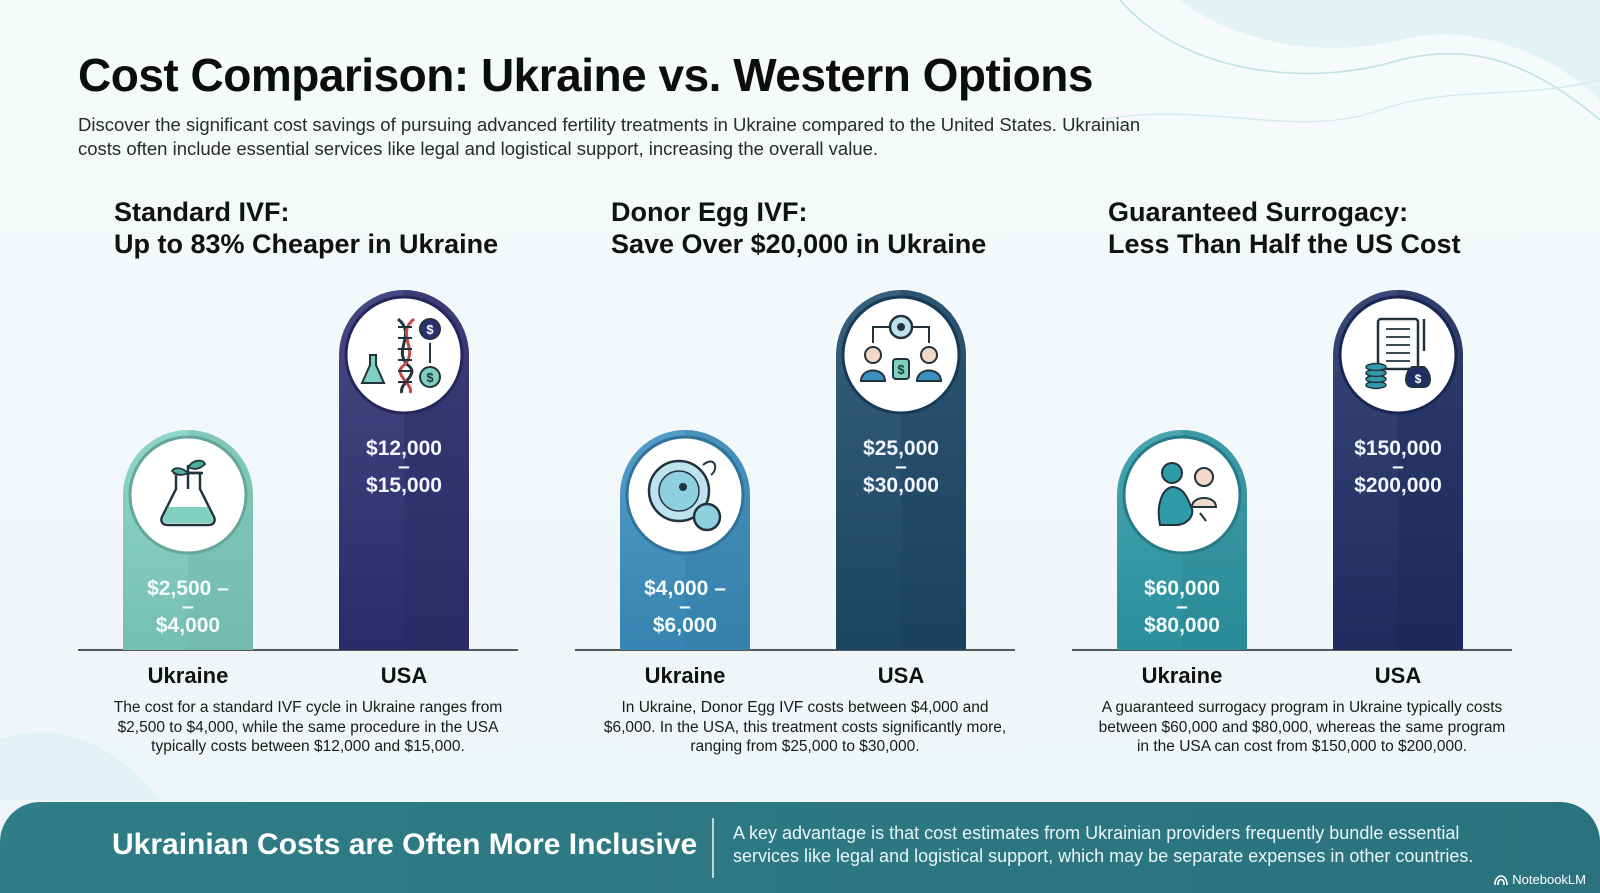 The height and width of the screenshot is (893, 1600). Describe the element at coordinates (1501, 879) in the screenshot. I see `notebooklm-logo-icon` at that location.